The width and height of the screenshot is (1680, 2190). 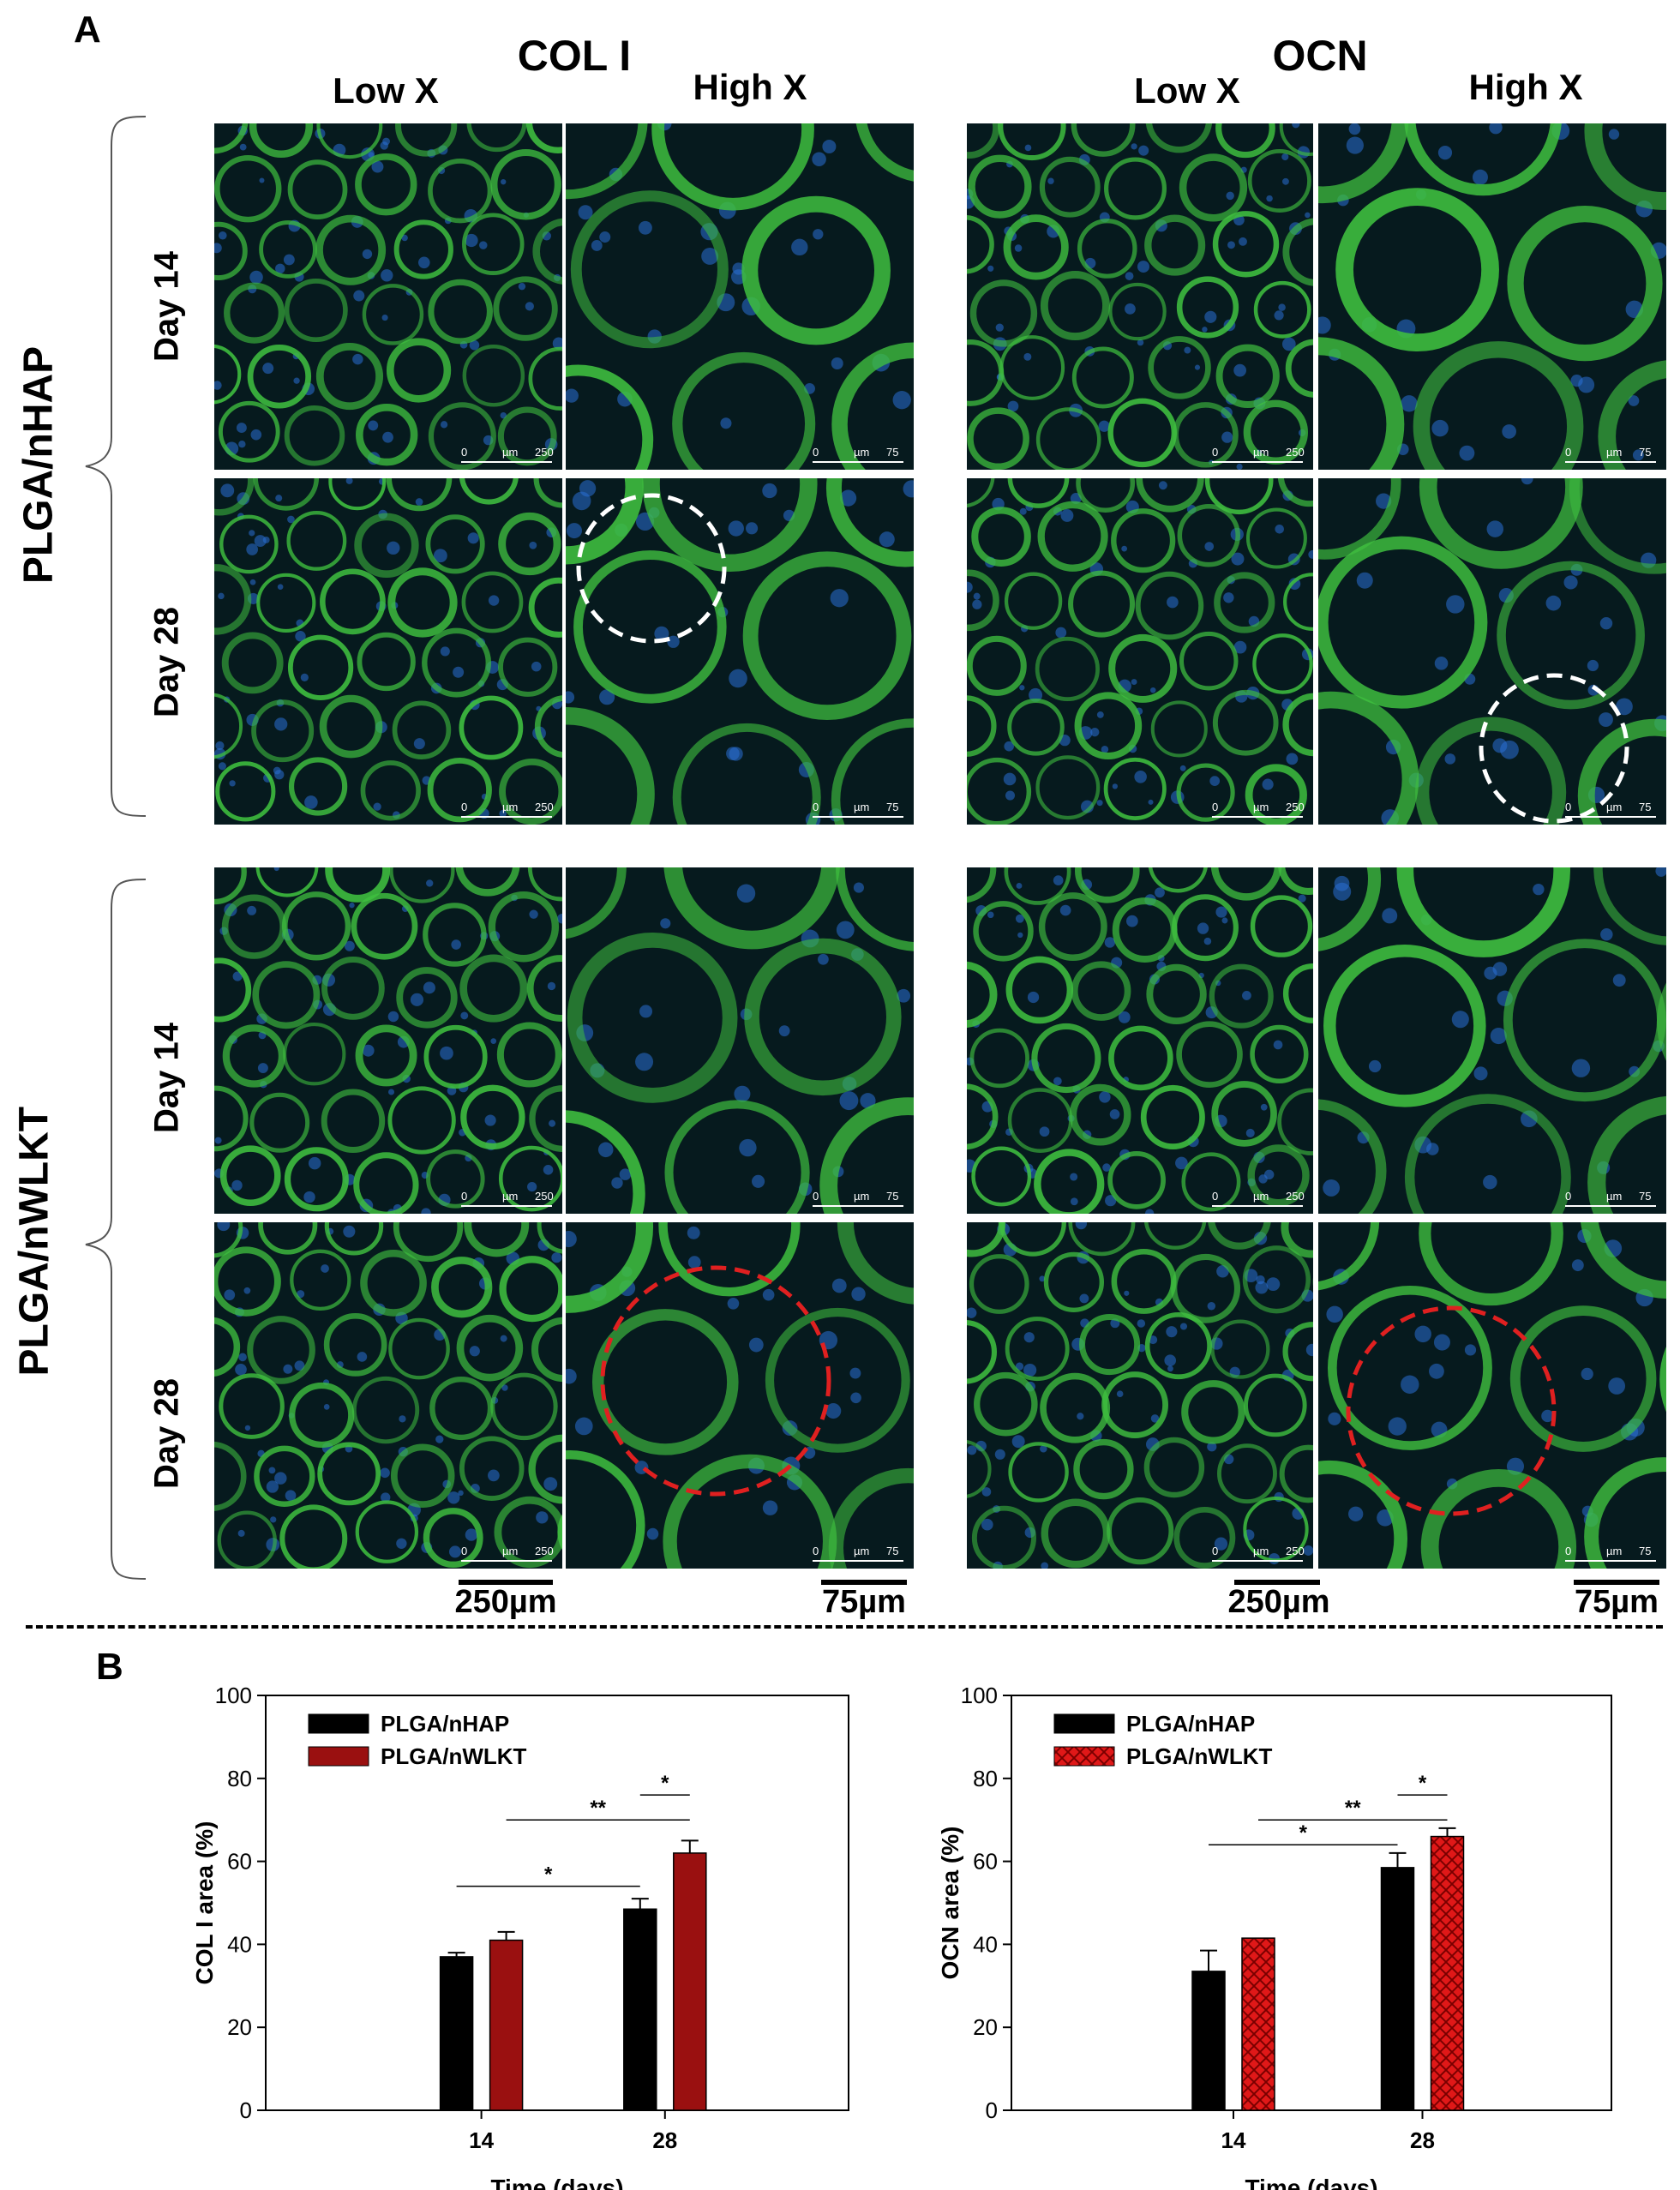 What do you see at coordinates (740, 651) in the screenshot?
I see `micrograph-r2-c2: 0 µm 75` at bounding box center [740, 651].